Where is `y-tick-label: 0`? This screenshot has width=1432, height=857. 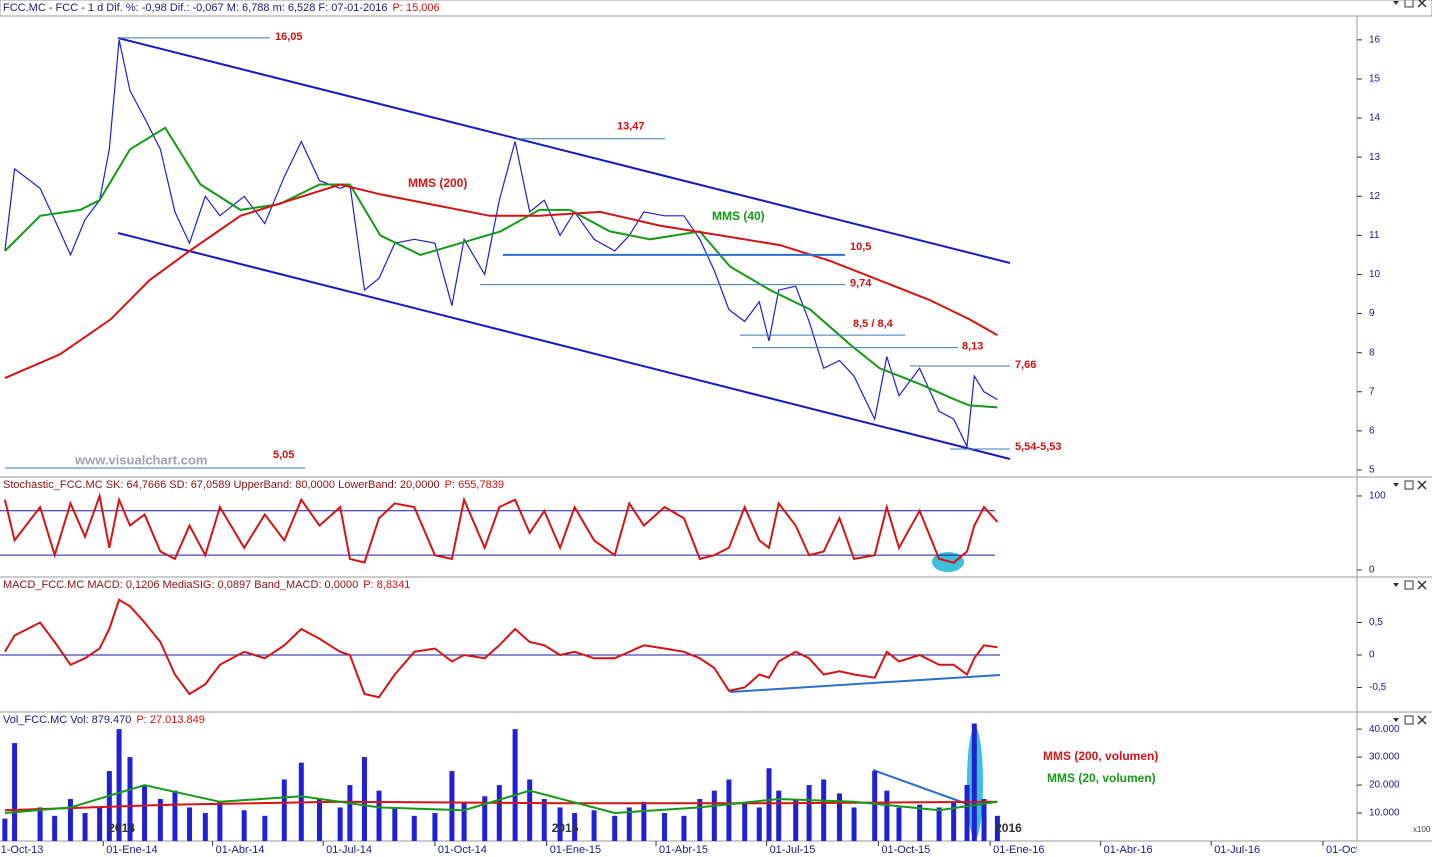 y-tick-label: 0 is located at coordinates (1372, 655).